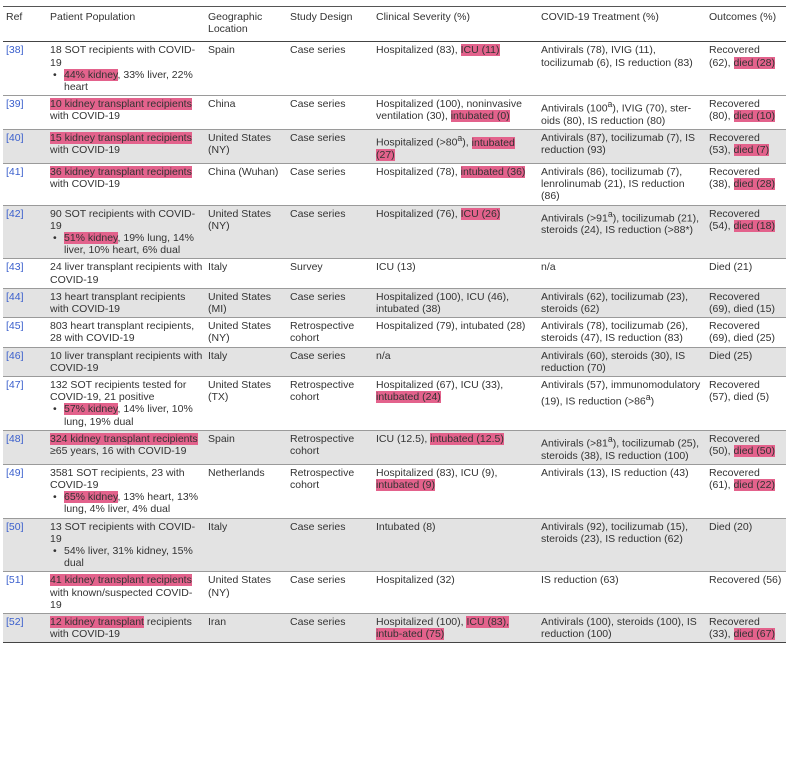  I want to click on cell-outcomes: Recovered (57), died (5), so click(746, 404).